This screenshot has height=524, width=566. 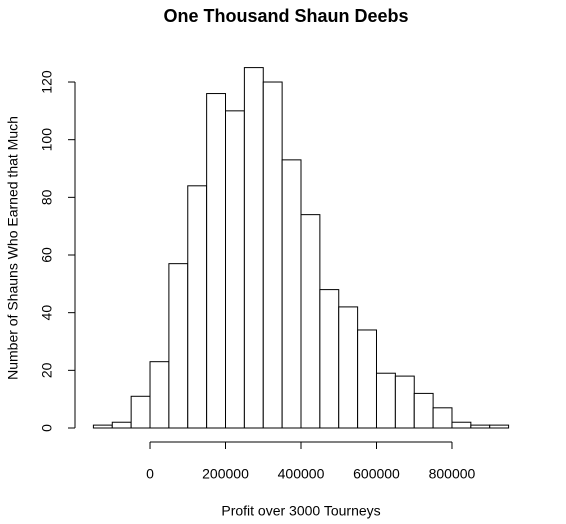 What do you see at coordinates (300, 511) in the screenshot?
I see `x-axis-label: Profit over 3000 Tourneys` at bounding box center [300, 511].